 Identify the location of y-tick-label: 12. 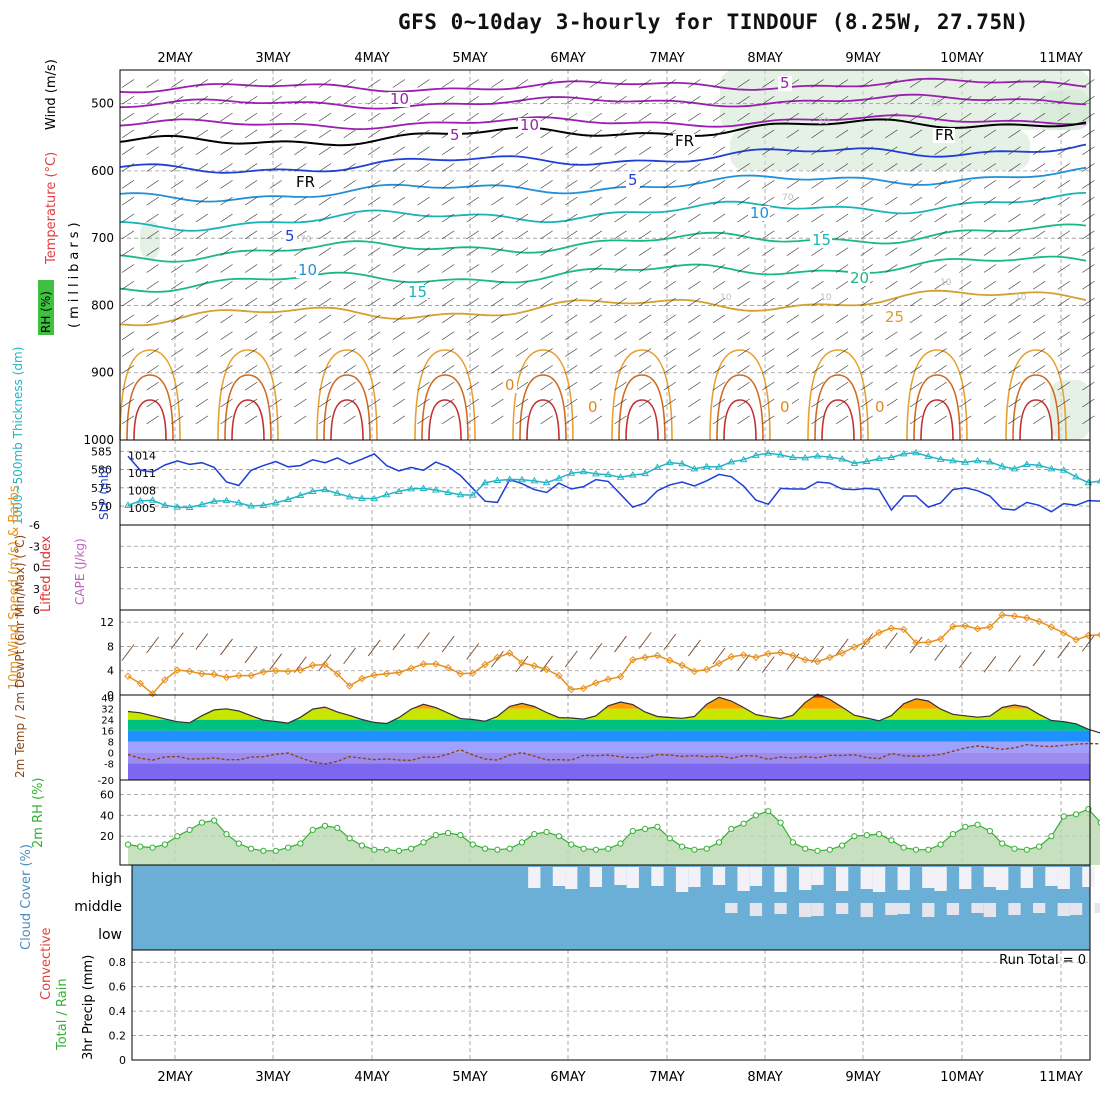
(107, 622).